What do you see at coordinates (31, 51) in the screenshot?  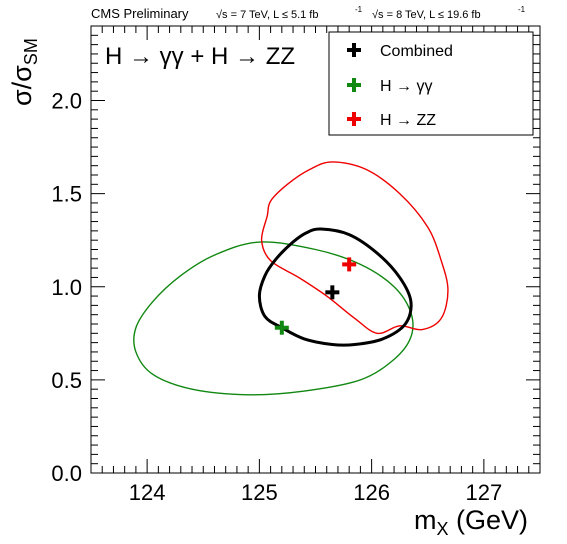 I see `y-axis-subscript: SM` at bounding box center [31, 51].